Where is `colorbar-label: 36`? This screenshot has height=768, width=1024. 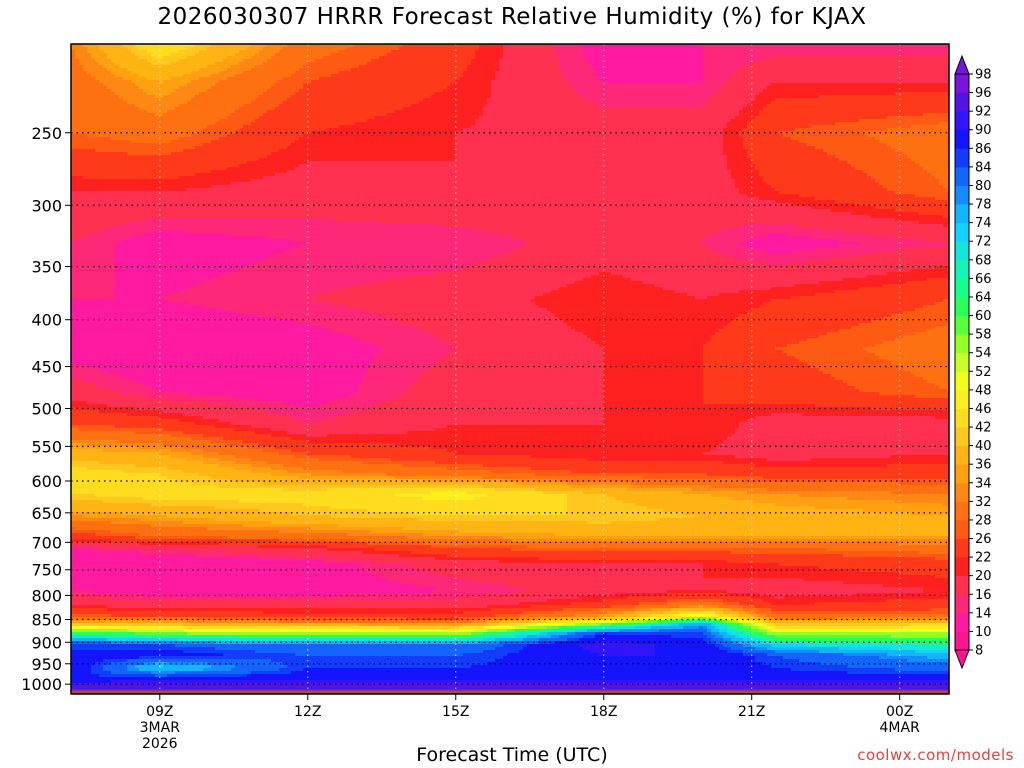 colorbar-label: 36 is located at coordinates (983, 465).